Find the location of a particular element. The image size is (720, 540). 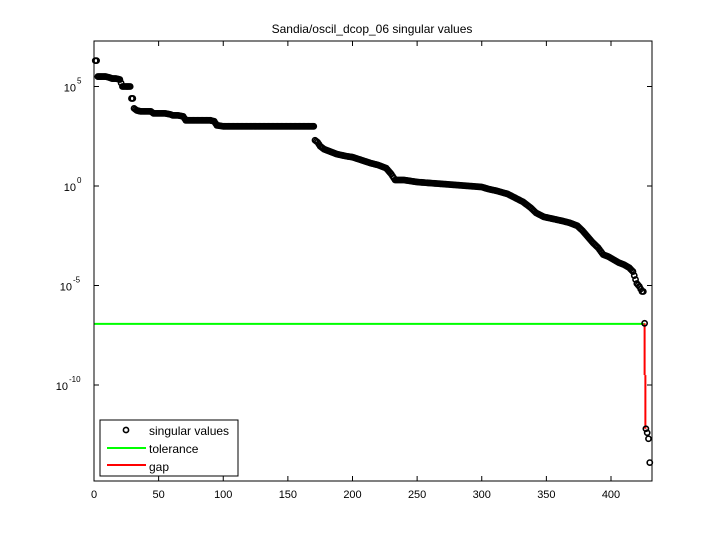

x-tick-label: 300 is located at coordinates (482, 495).